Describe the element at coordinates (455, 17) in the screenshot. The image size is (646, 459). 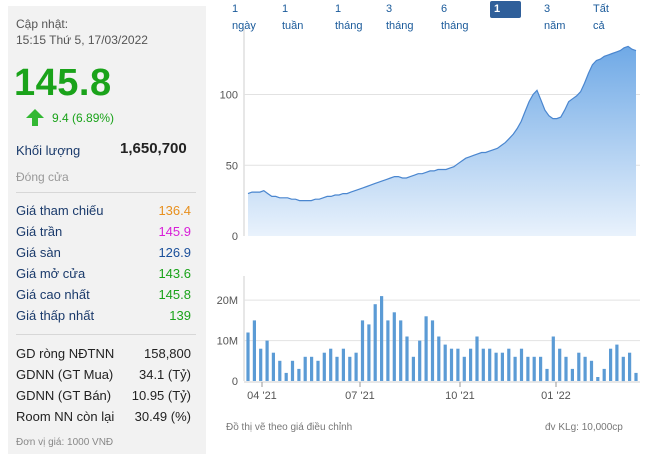
I see `tab-6-months: 6 tháng` at that location.